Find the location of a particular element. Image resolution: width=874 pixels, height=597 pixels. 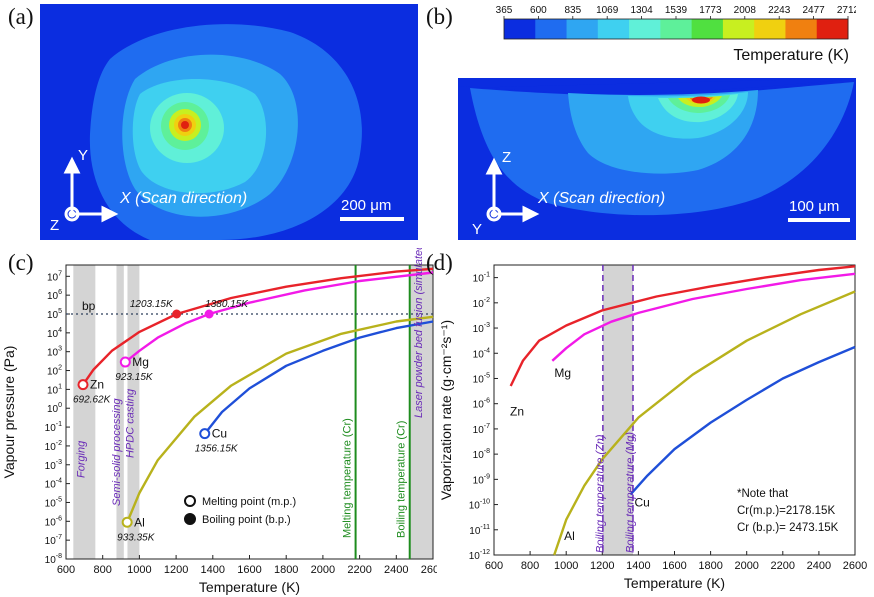

colorbar-tick-label: 2243 is located at coordinates (779, 10).